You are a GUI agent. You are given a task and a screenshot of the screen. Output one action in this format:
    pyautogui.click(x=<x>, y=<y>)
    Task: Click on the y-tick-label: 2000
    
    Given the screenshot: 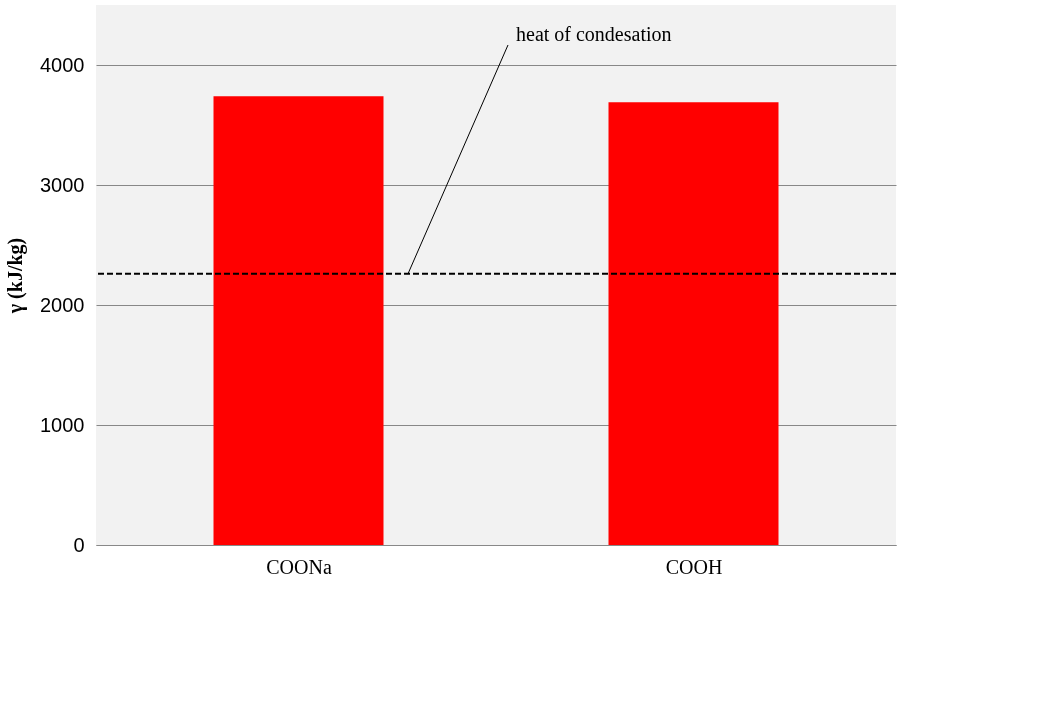 What is the action you would take?
    pyautogui.click(x=62, y=304)
    